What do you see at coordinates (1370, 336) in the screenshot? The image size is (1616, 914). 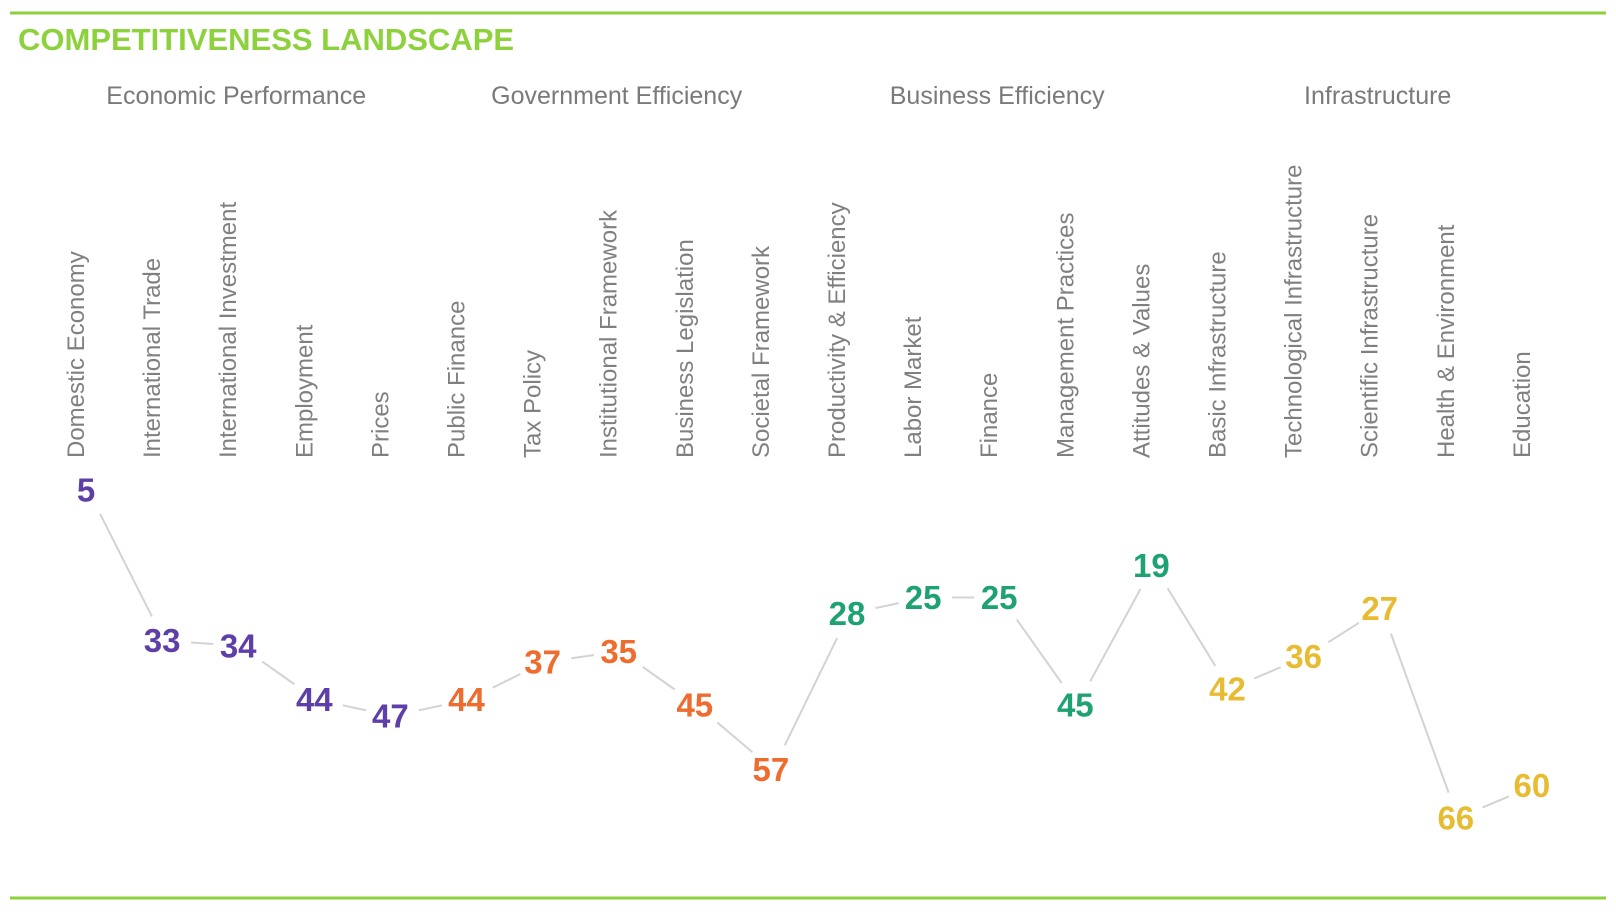 I see `category-label: Scientific Infrastructure` at bounding box center [1370, 336].